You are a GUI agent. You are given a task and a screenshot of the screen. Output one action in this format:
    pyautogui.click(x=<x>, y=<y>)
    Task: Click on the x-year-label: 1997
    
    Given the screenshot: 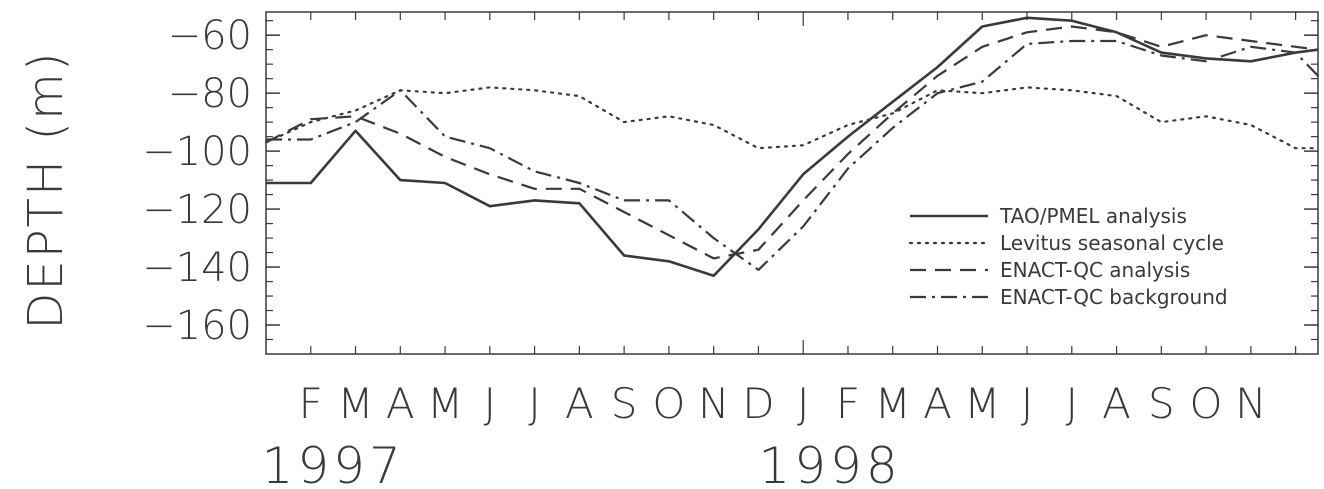 What is the action you would take?
    pyautogui.click(x=333, y=463)
    